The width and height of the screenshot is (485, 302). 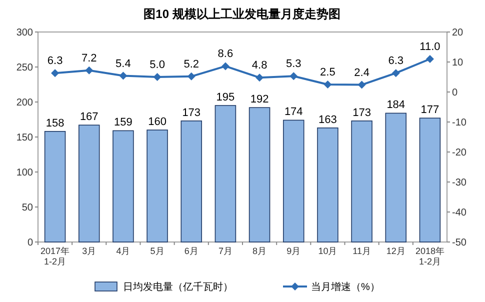 What do you see at coordinates (362, 72) in the screenshot?
I see `data-label: 2.4` at bounding box center [362, 72].